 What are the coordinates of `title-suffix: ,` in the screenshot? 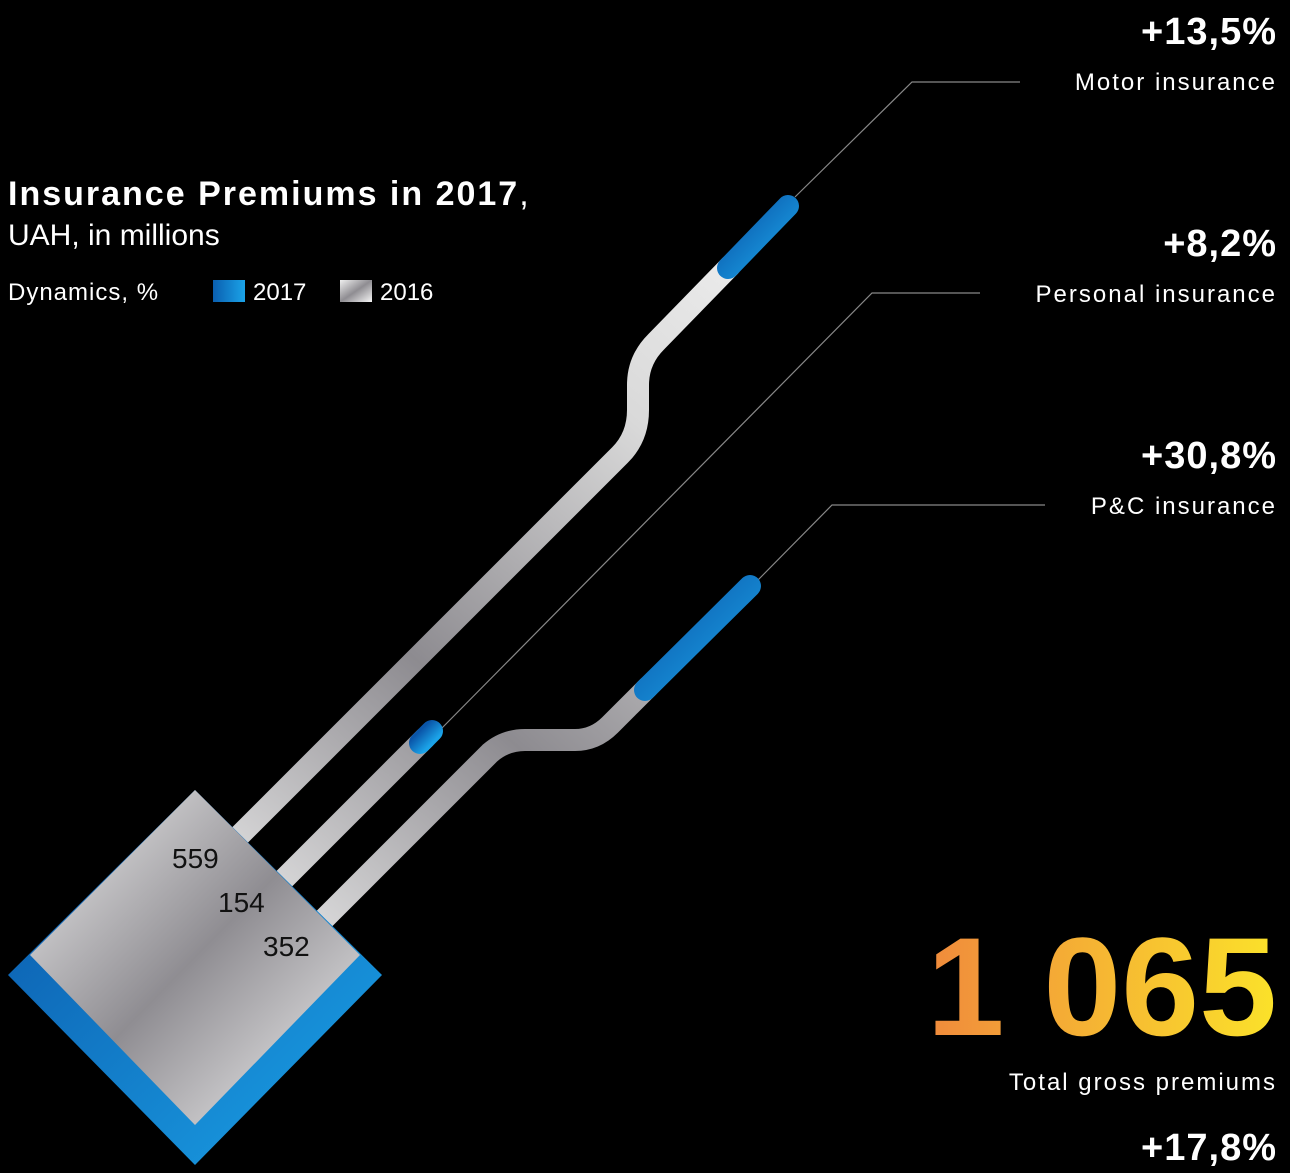 It's located at (524, 194).